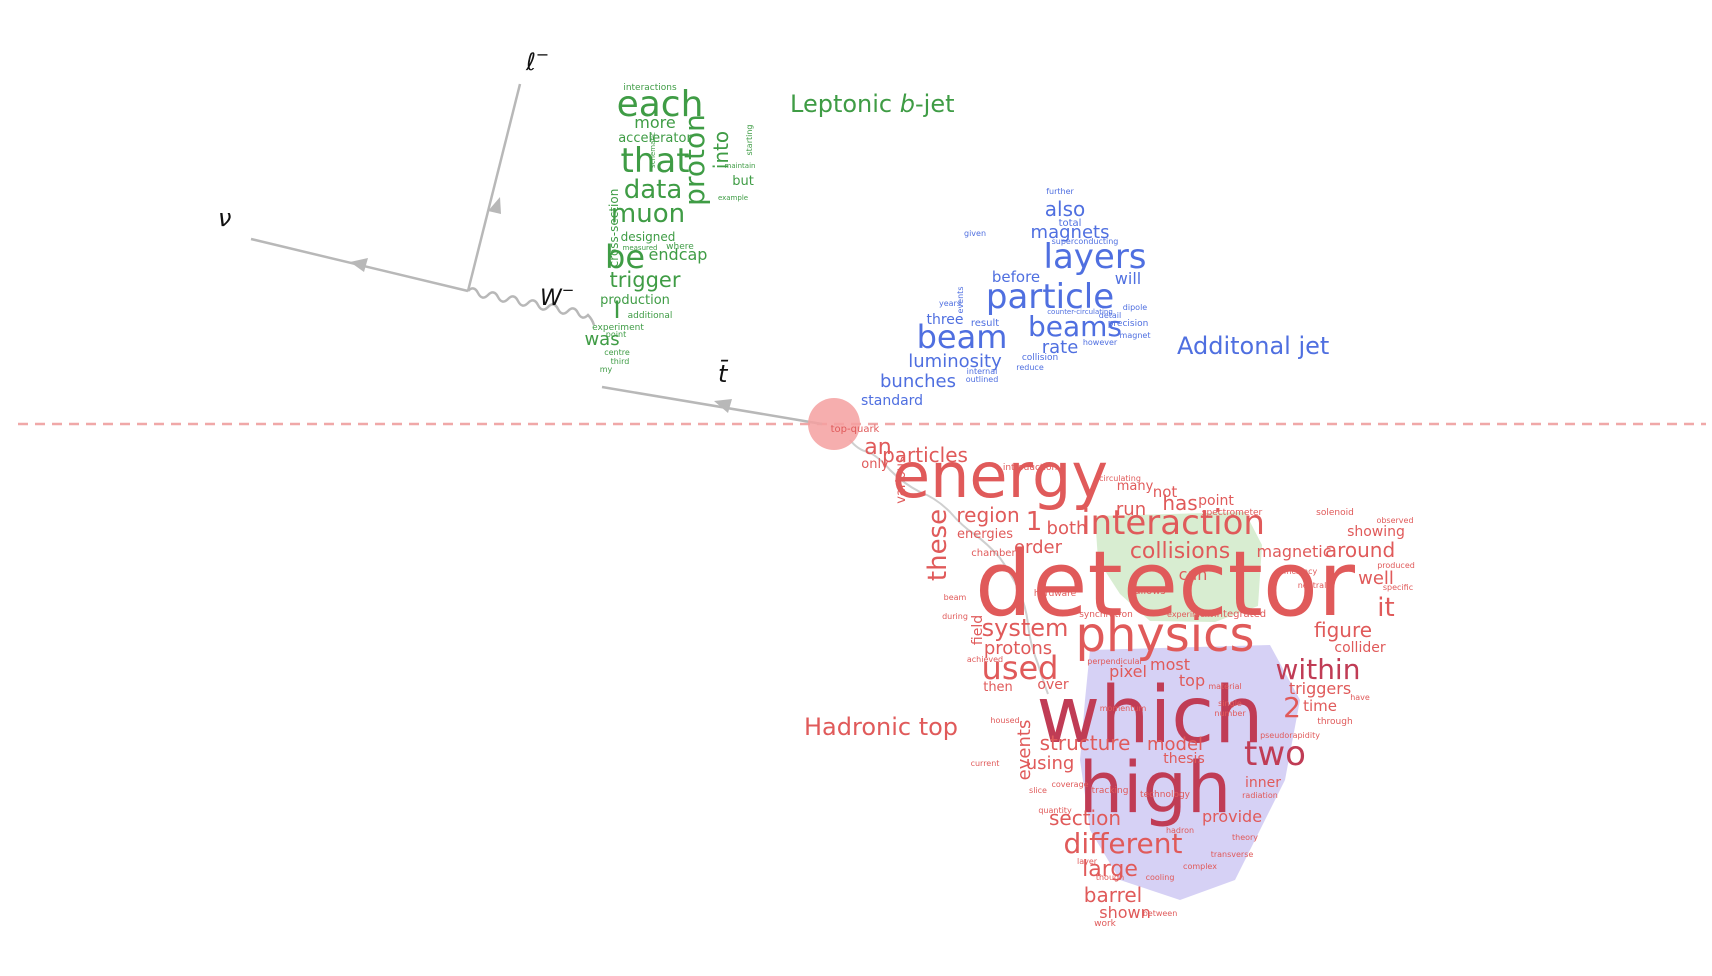 This screenshot has width=1712, height=976. What do you see at coordinates (749, 139) in the screenshot?
I see `cloud-word-green: starting` at bounding box center [749, 139].